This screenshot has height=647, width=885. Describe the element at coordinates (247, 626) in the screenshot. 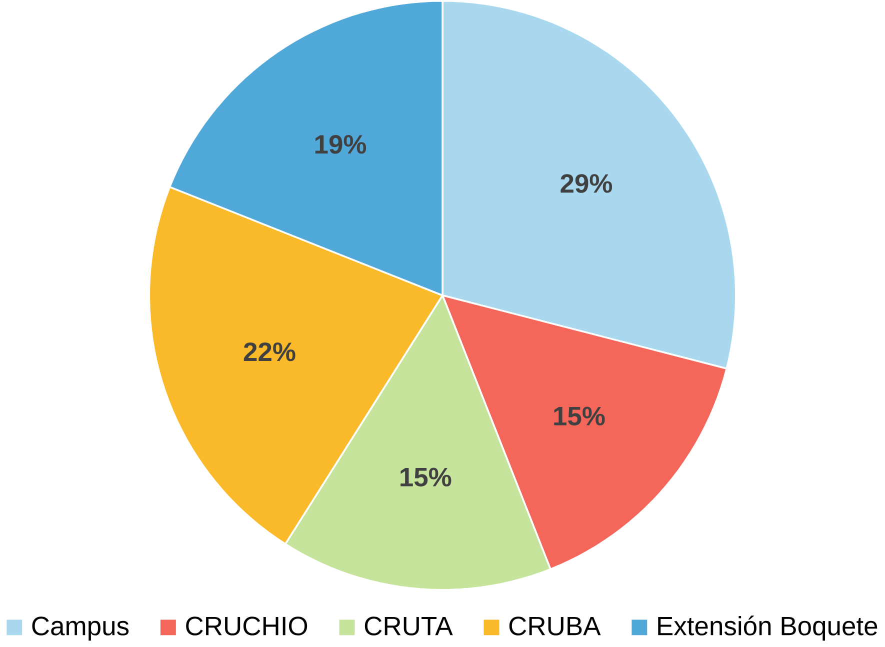

I see `legend-label: CRUCHIO` at that location.